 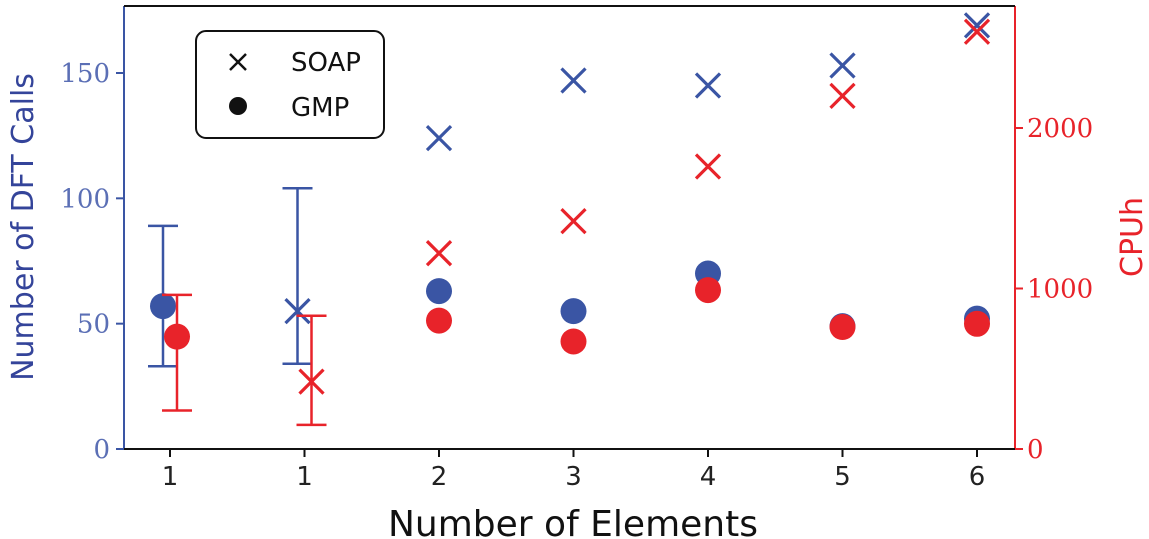 What do you see at coordinates (85, 74) in the screenshot?
I see `y-tick-label: 150` at bounding box center [85, 74].